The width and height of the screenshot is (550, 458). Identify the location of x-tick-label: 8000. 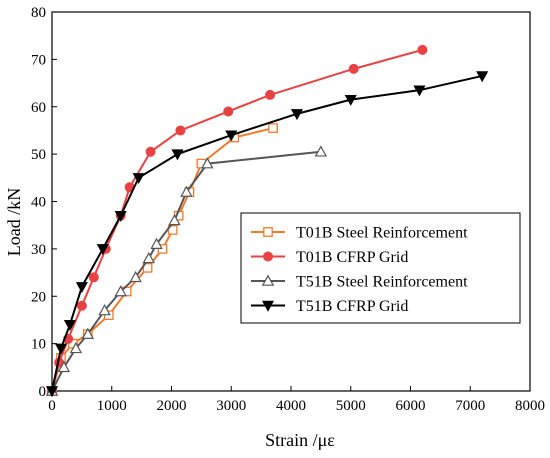
(530, 406).